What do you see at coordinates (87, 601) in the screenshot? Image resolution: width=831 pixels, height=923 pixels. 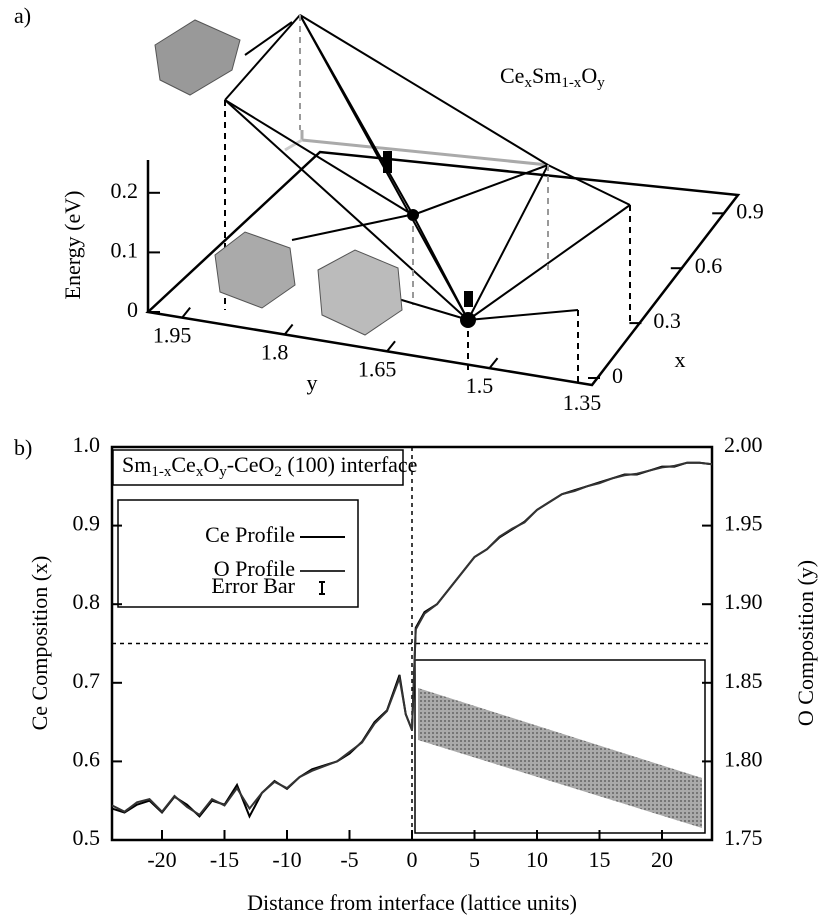 I see `y-tick-label: 0.8` at bounding box center [87, 601].